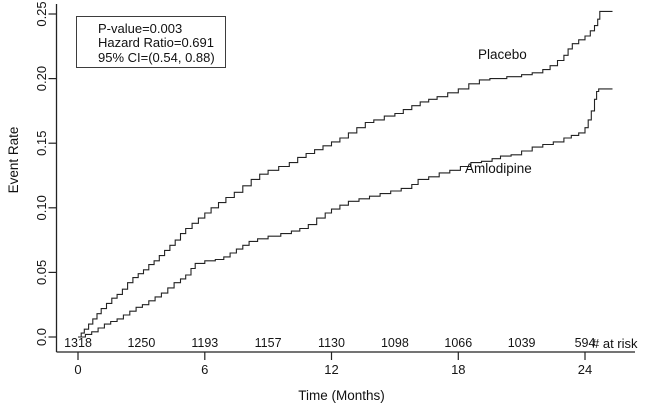 The width and height of the screenshot is (654, 407). I want to click on x-tick-label: 18, so click(458, 369).